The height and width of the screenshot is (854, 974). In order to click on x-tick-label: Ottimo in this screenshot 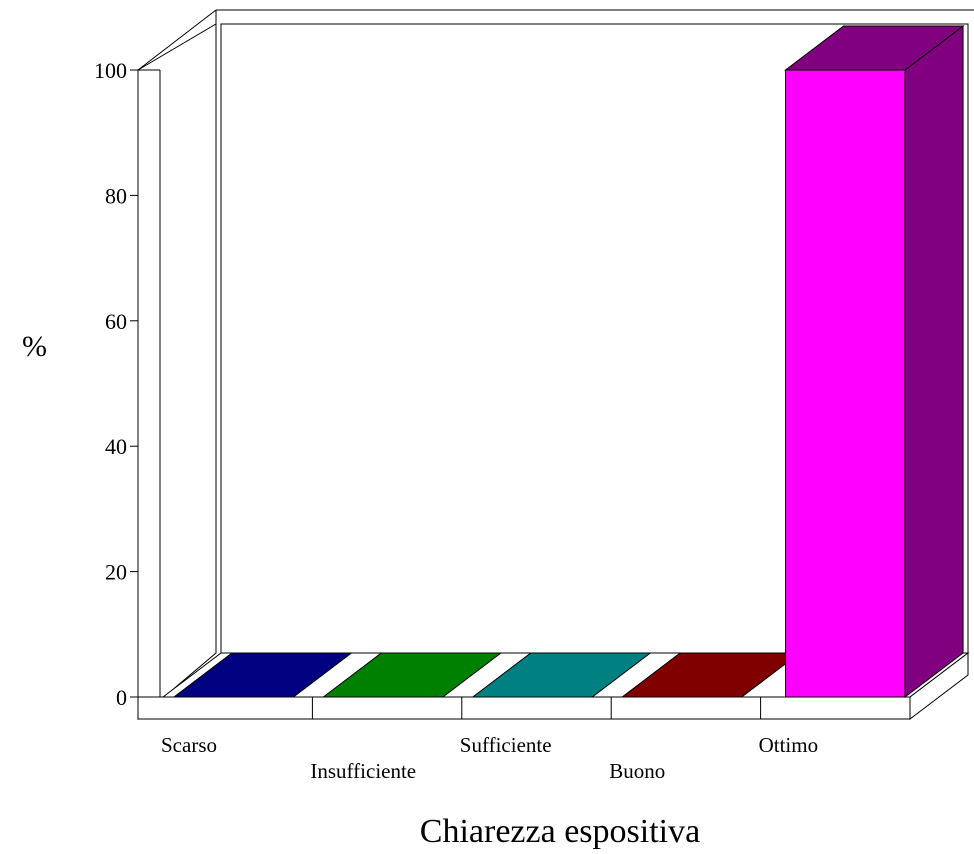, I will do `click(789, 745)`.